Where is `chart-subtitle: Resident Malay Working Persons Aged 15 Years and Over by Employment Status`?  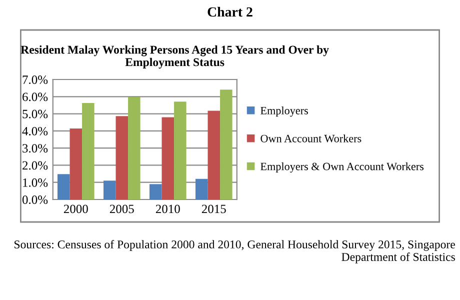
chart-subtitle: Resident Malay Working Persons Aged 15 Years and Over by Employment Status is located at coordinates (174, 57).